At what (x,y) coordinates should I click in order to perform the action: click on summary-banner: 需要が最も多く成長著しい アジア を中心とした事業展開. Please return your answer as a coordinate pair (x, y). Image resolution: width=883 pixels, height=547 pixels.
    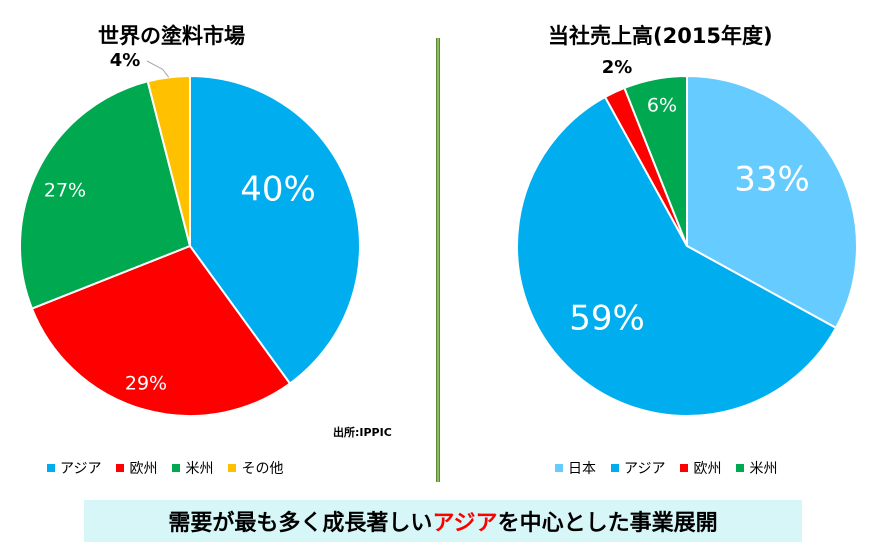
    Looking at the image, I should click on (443, 521).